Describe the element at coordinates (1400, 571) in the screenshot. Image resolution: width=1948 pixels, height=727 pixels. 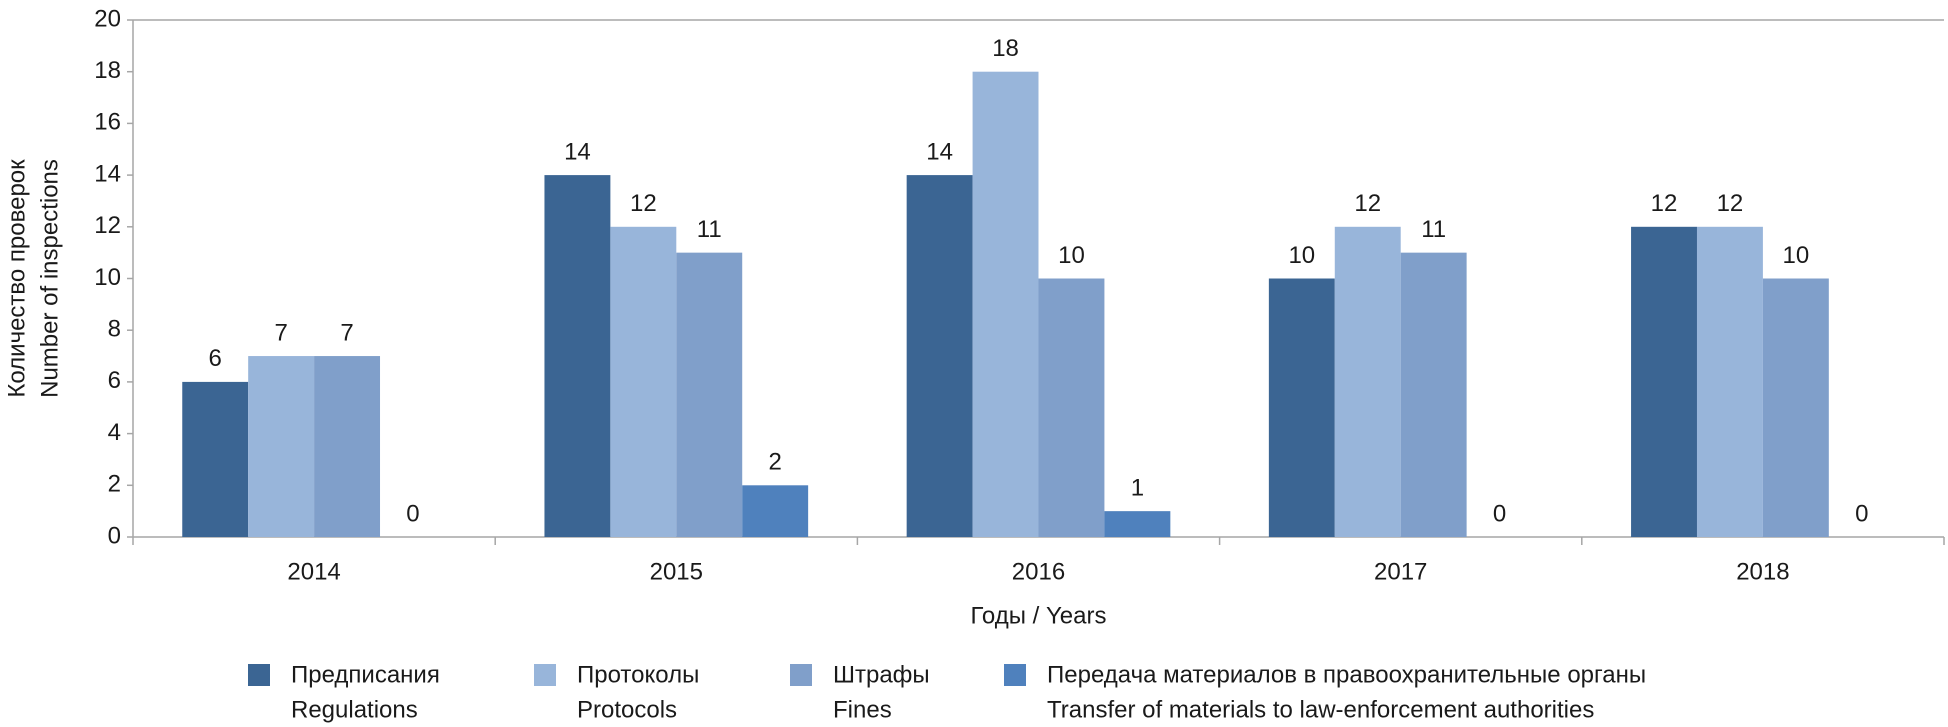
I see `x-tick-label: 2017` at that location.